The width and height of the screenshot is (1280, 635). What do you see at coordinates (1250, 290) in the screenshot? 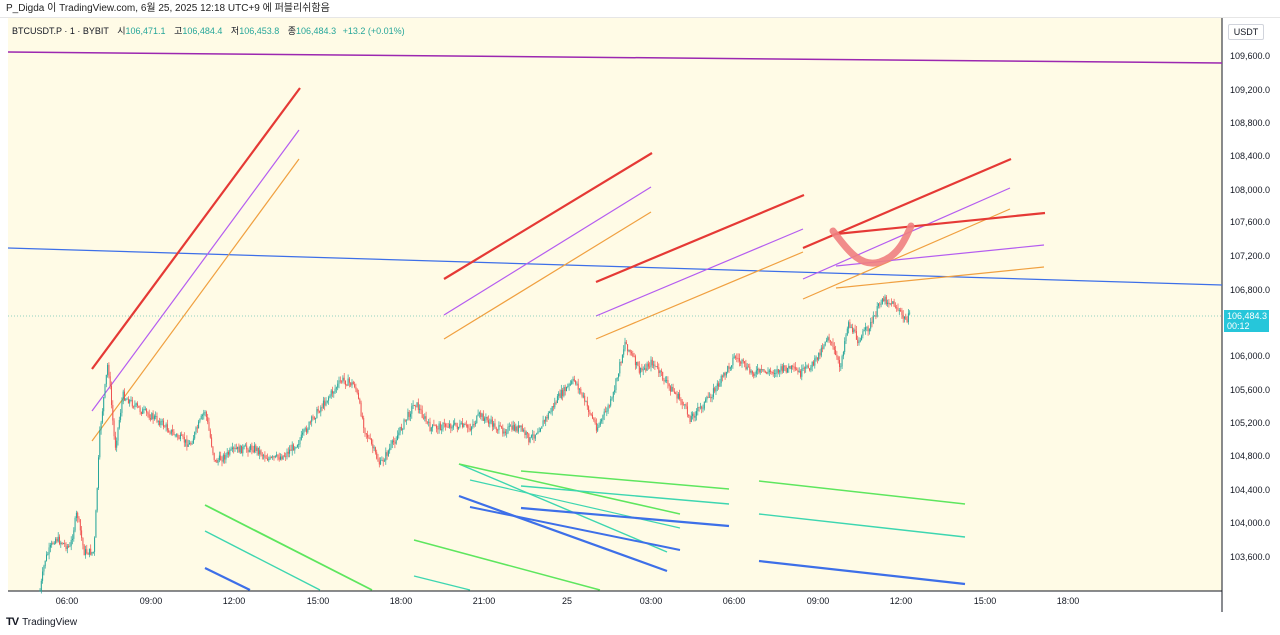
I see `price-tick-label: 106,800.0` at bounding box center [1250, 290].